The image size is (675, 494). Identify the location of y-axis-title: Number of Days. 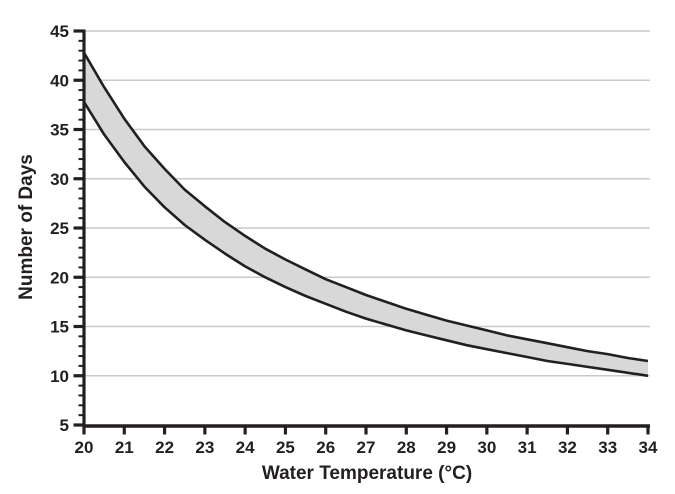
(26, 227).